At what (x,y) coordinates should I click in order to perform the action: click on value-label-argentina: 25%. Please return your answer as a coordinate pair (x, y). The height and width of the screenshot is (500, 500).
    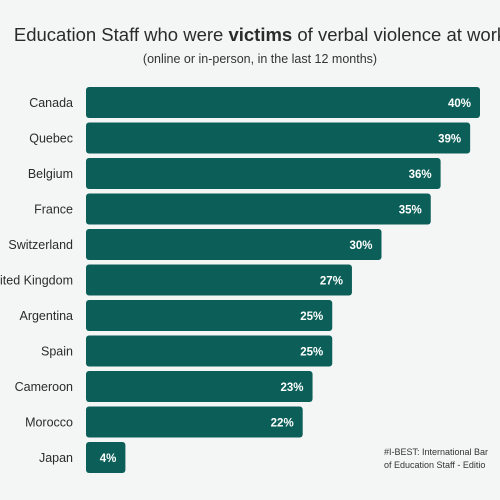
    Looking at the image, I should click on (311, 317).